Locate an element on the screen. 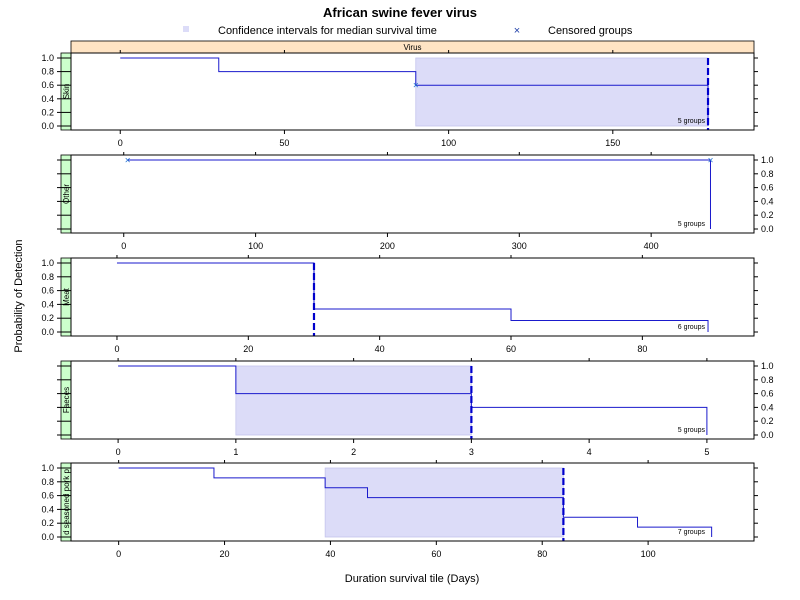 The width and height of the screenshot is (800, 600). panel-2: Meat 6 groups 0 20 40 60 80 0.0 0.2 0.4 0.6 0.8 1.0 is located at coordinates (399, 304).